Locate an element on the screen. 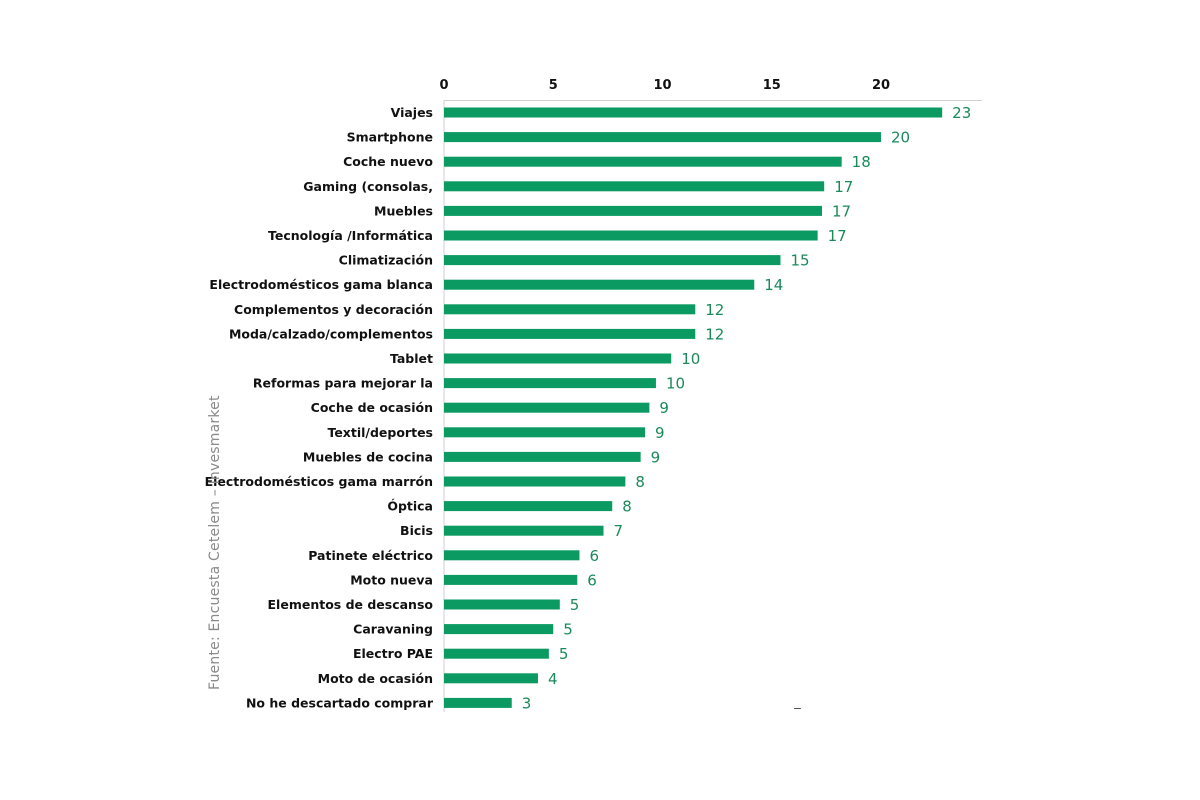  x-tick-label: 20 is located at coordinates (881, 85).